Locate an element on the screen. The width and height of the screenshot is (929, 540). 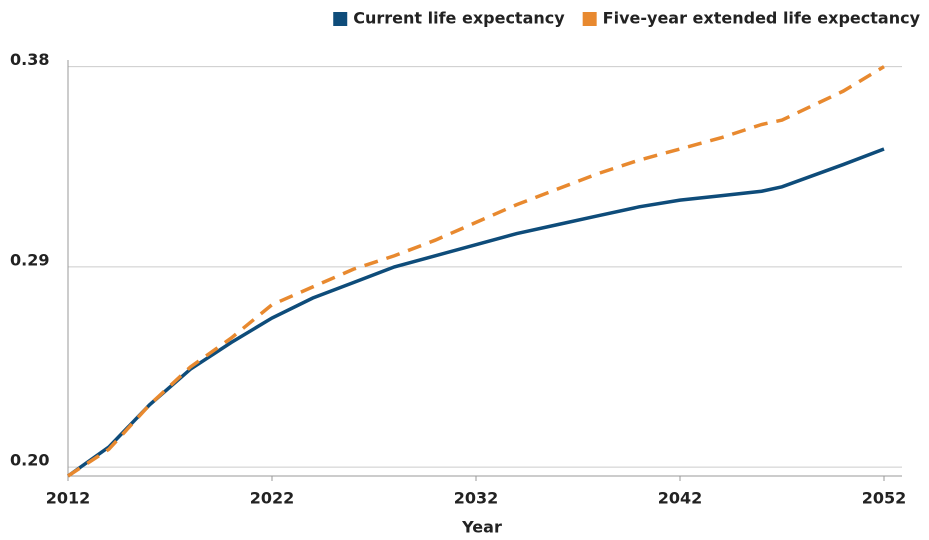
legend-label: Current life expectancy is located at coordinates (459, 18).